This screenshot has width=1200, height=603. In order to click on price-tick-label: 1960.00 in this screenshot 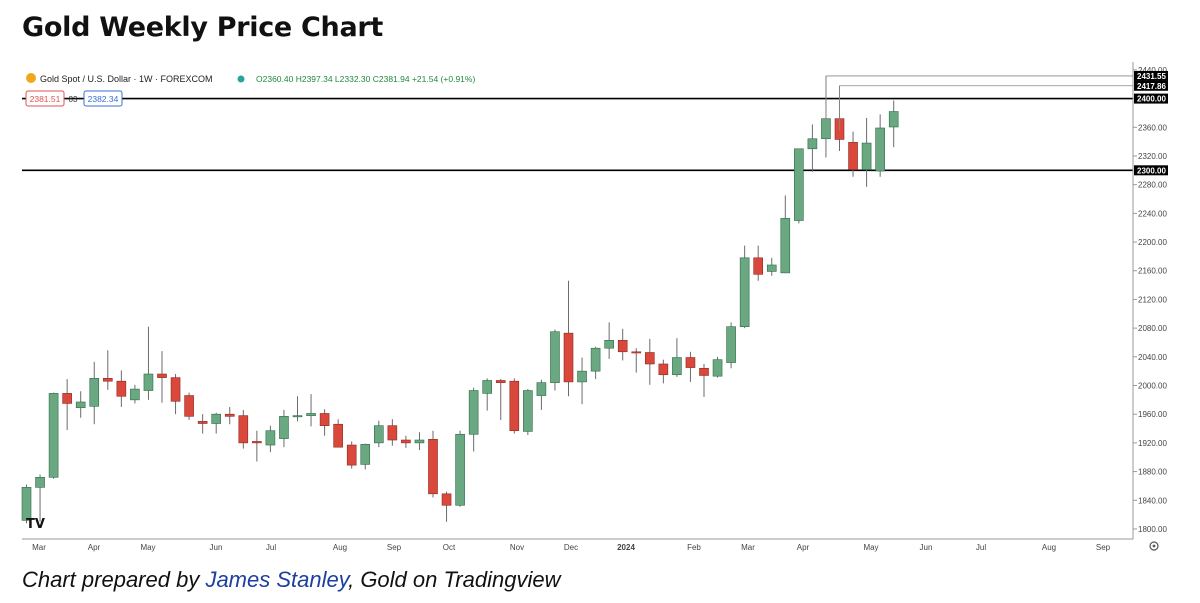, I will do `click(1152, 414)`.